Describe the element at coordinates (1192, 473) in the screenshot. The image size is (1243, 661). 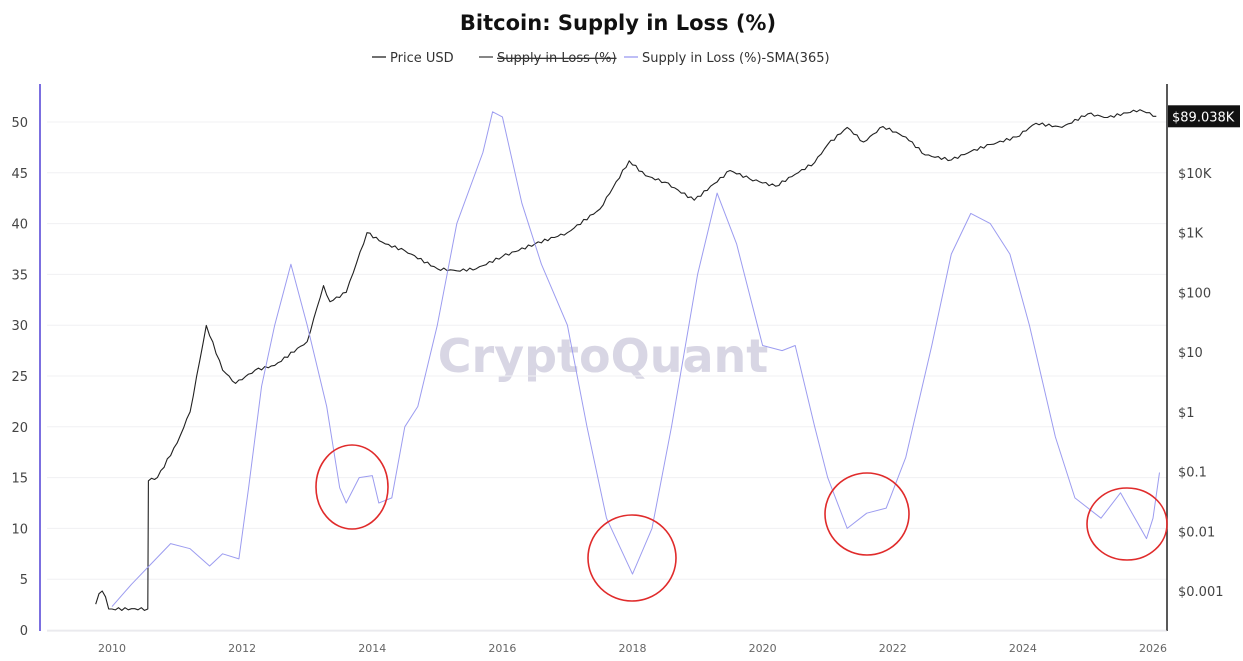
I see `y-right-tick-label: $0.1` at that location.